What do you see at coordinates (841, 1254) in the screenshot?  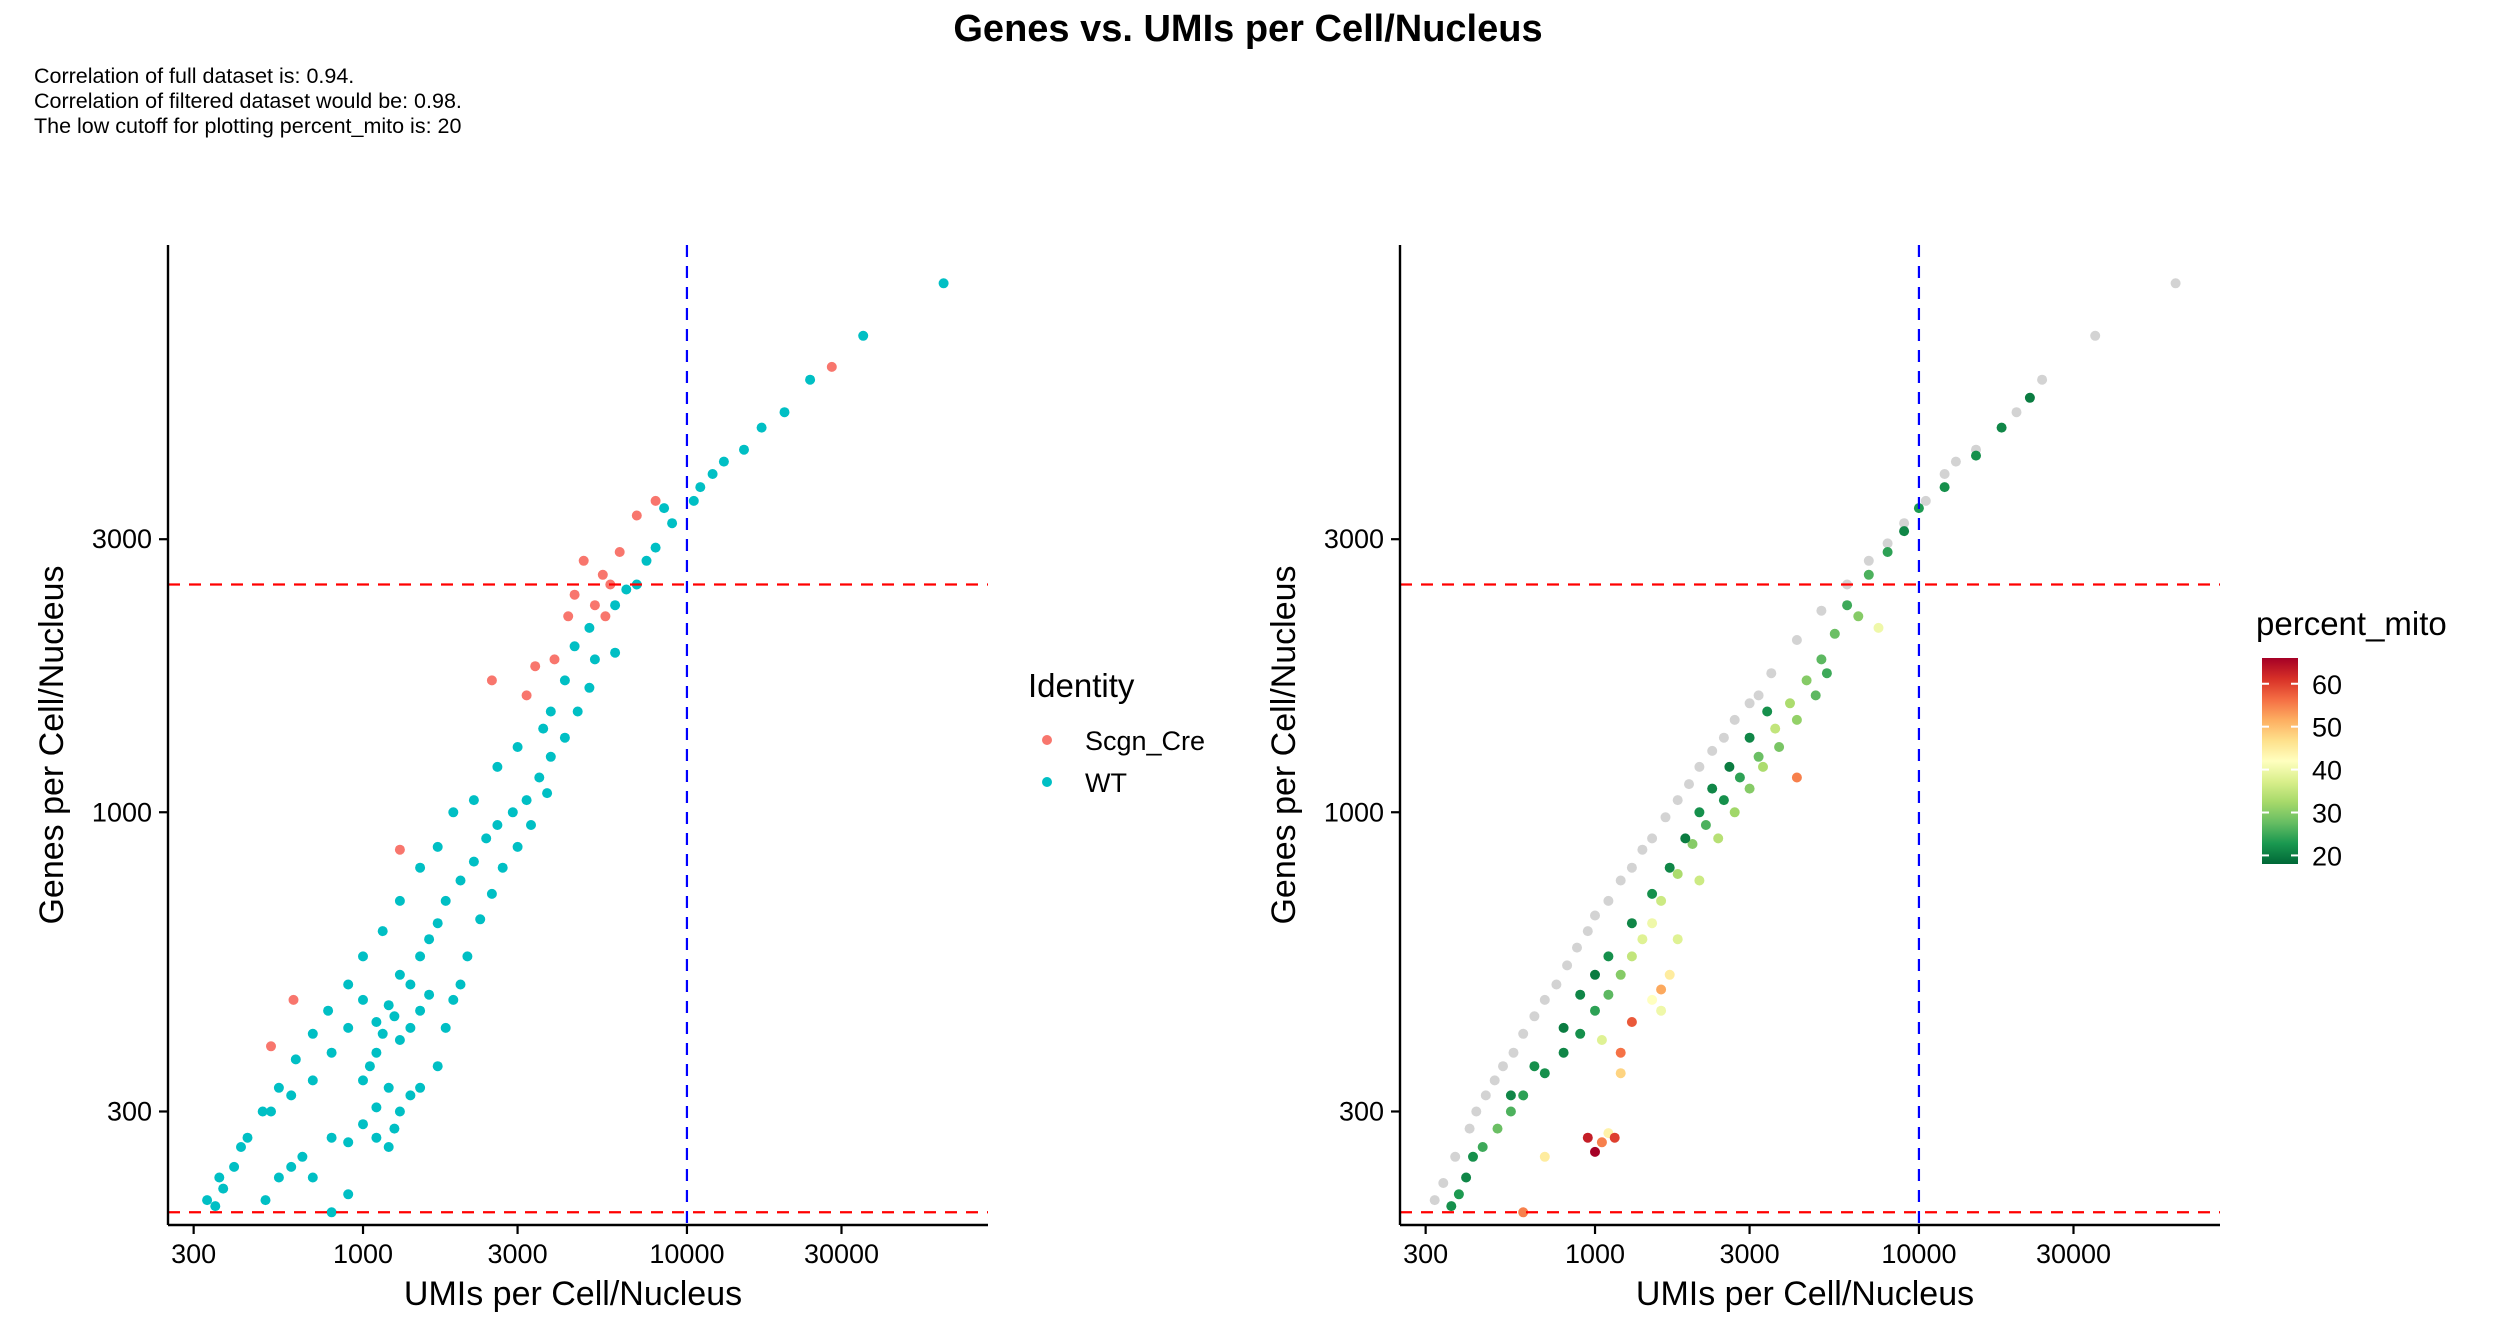 I see `x-tick-label: 30000` at bounding box center [841, 1254].